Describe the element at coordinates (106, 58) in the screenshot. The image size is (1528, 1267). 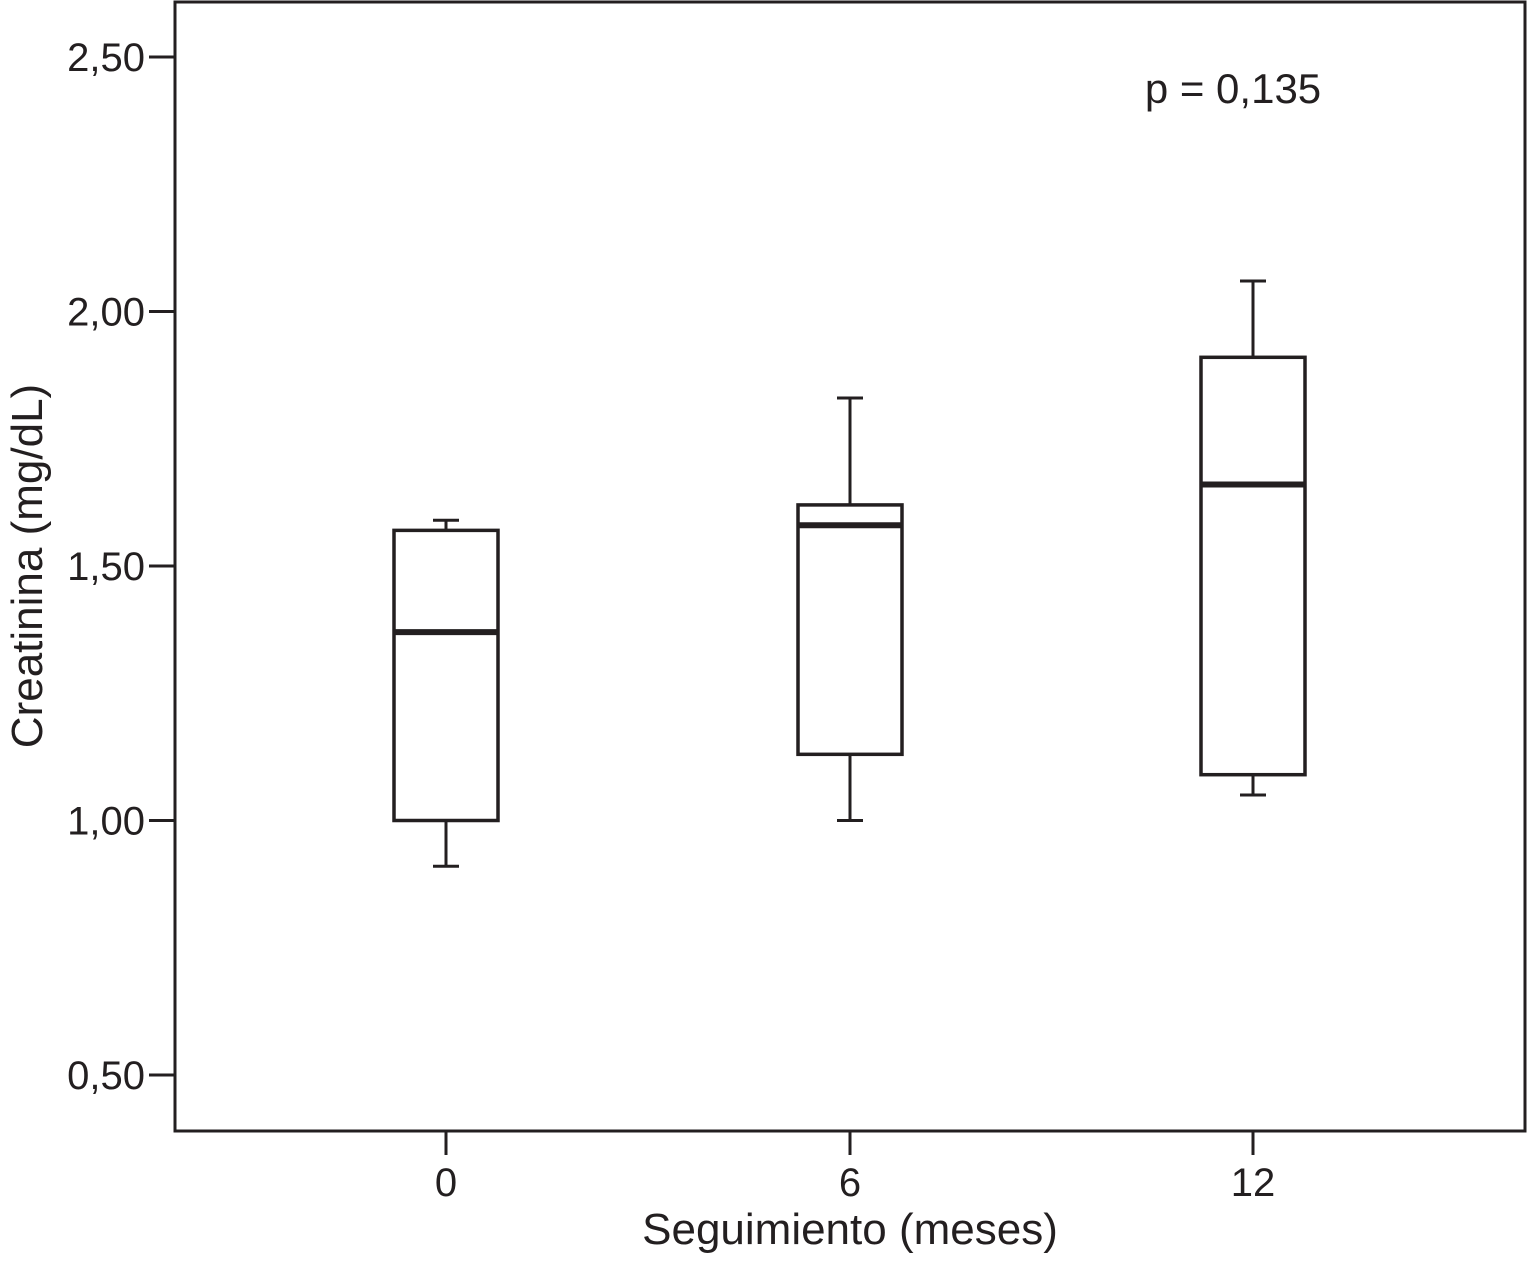
I see `y-tick-label: 2,50` at that location.